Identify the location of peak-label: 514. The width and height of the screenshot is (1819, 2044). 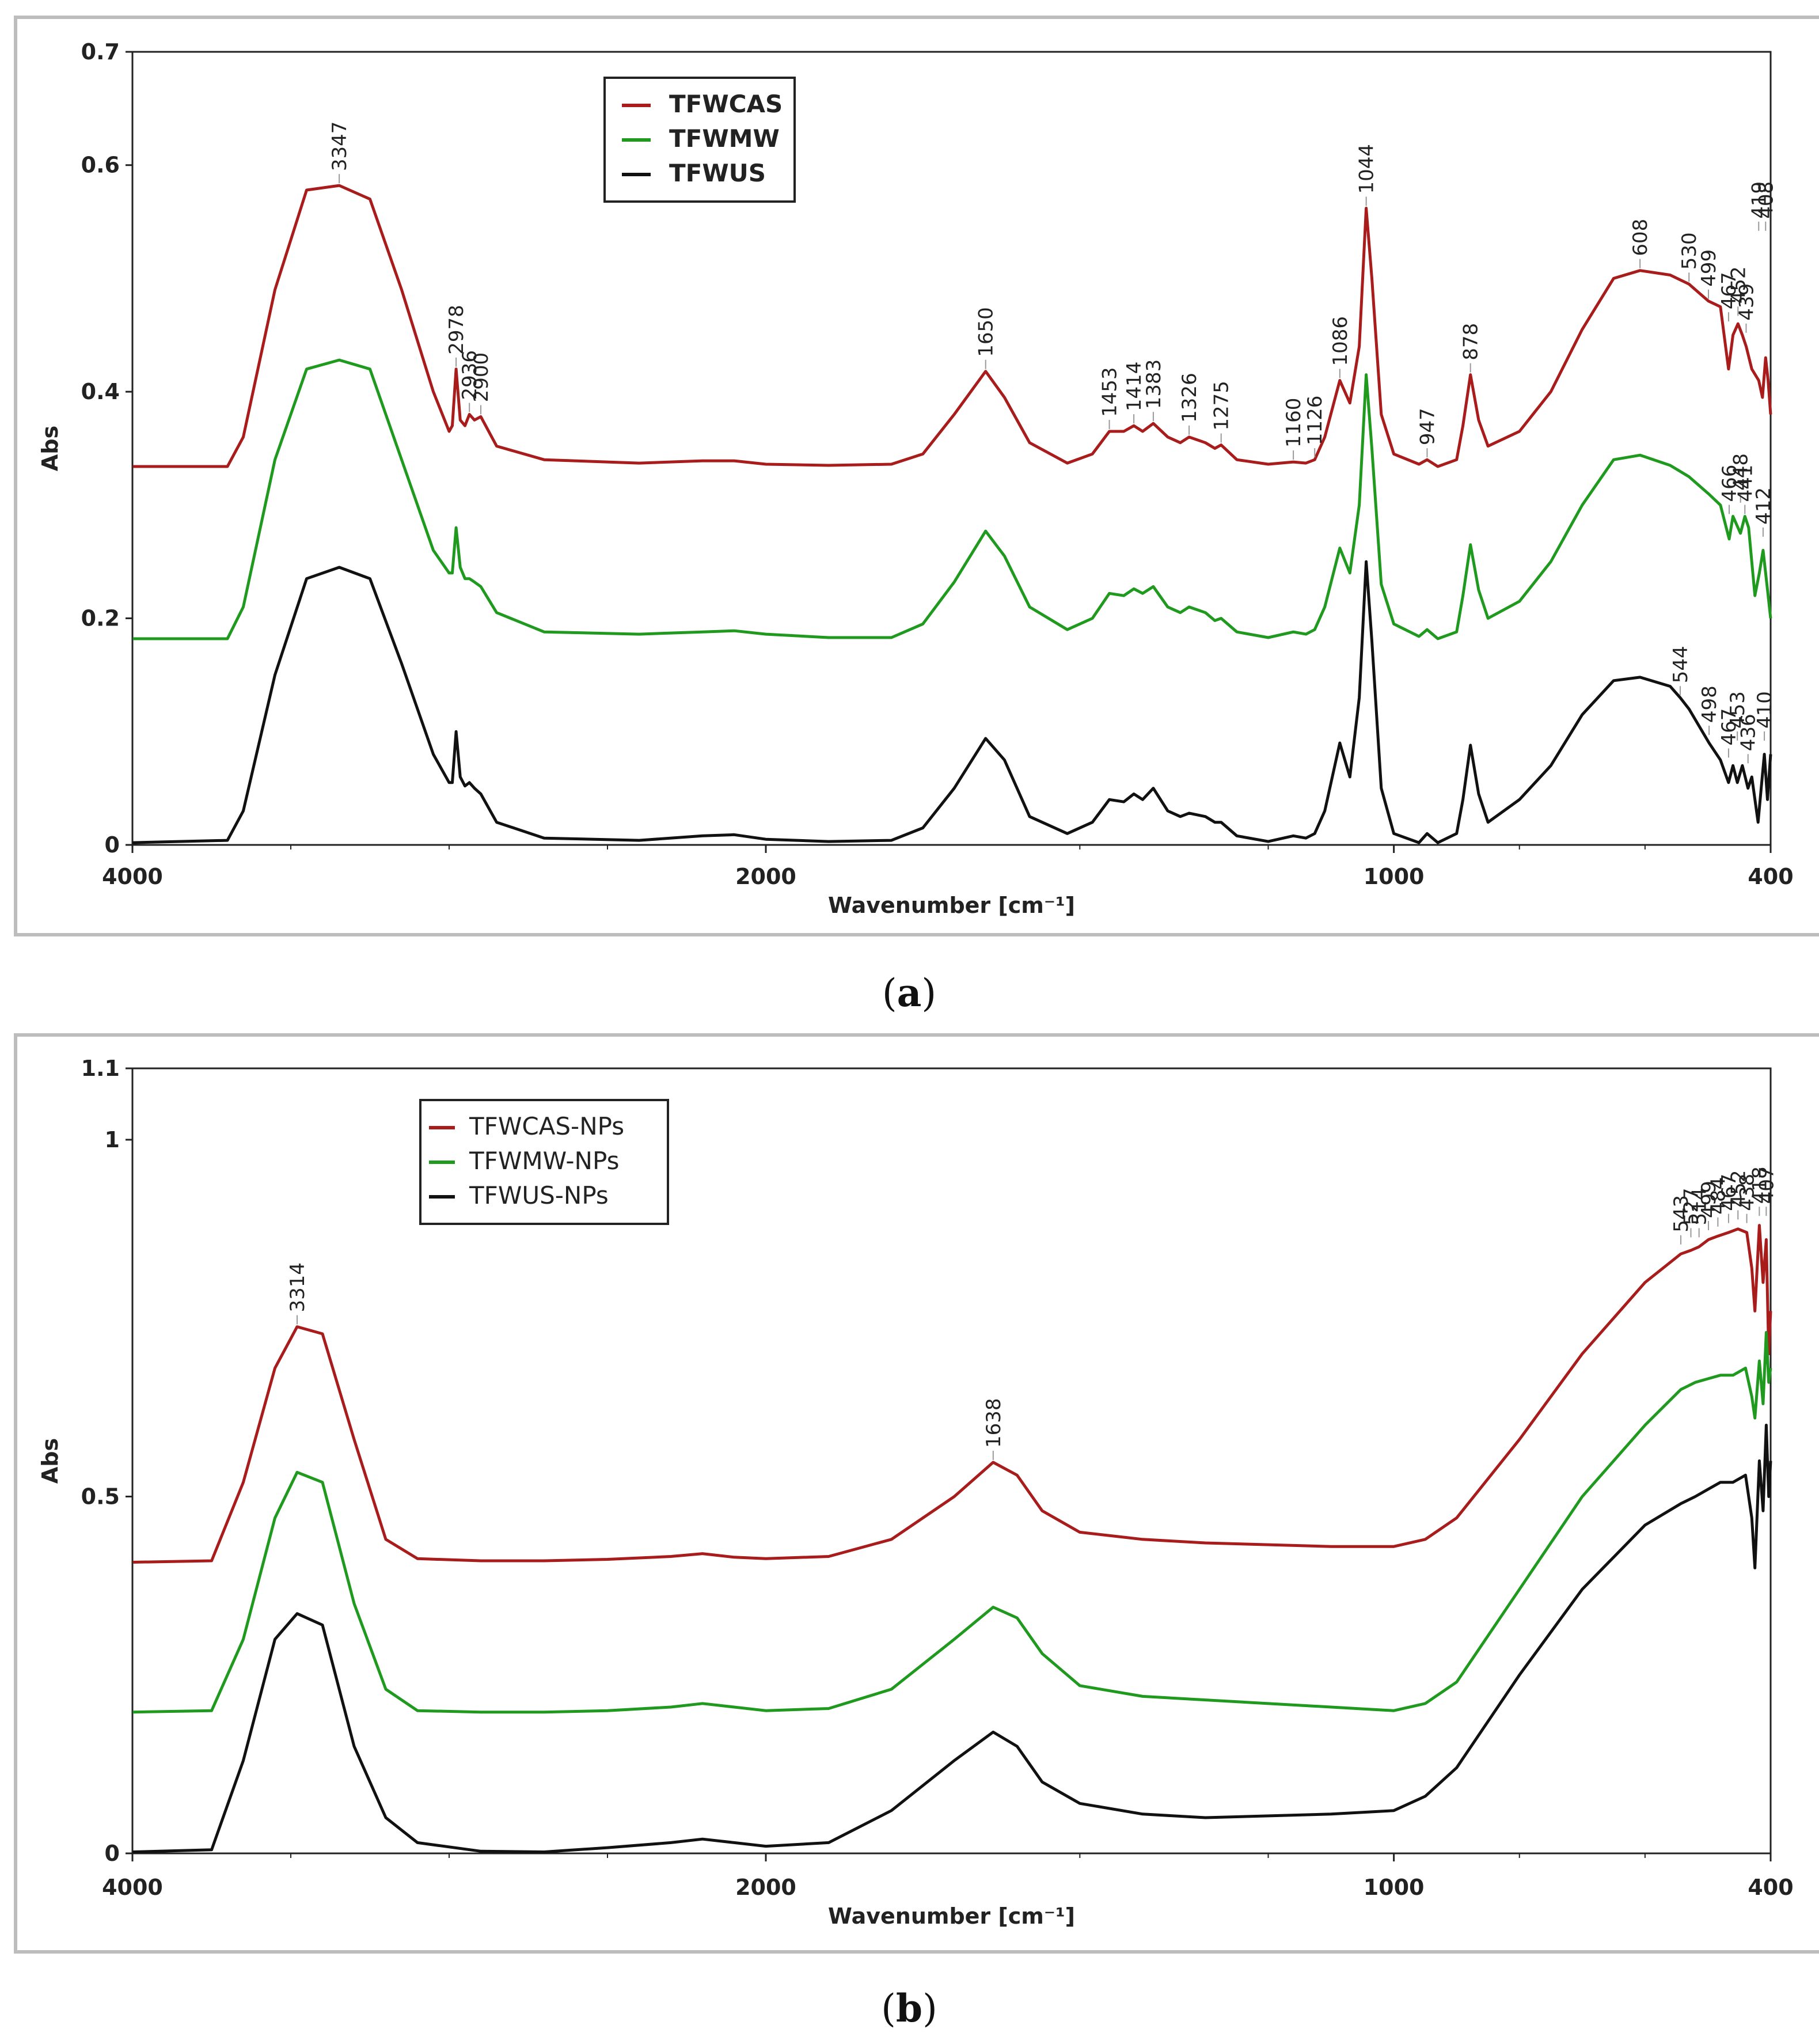
(1699, 1206).